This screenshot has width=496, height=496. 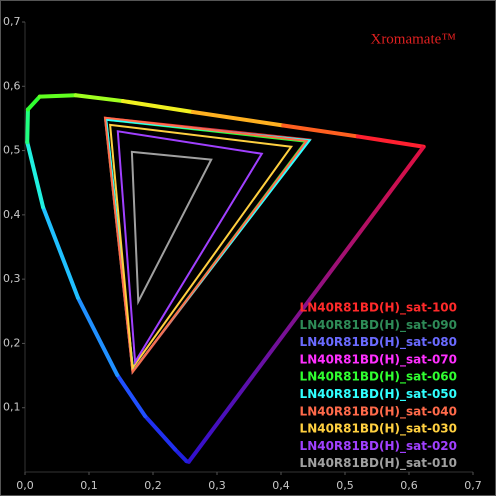 What do you see at coordinates (378, 463) in the screenshot?
I see `legend-entry: LN40R81BD(H)_sat-010` at bounding box center [378, 463].